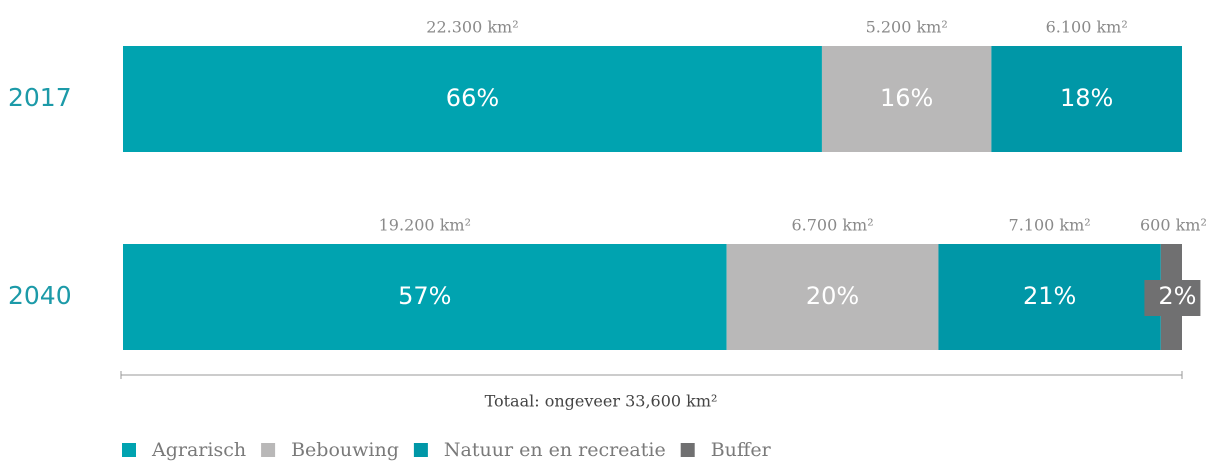 The image size is (1210, 462). What do you see at coordinates (425, 225) in the screenshot?
I see `area-label: 19.200 km²` at bounding box center [425, 225].